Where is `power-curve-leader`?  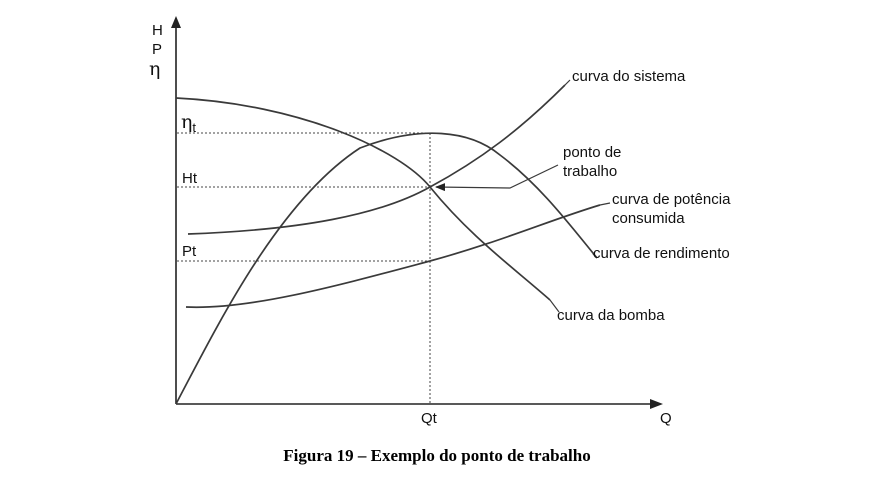
power-curve-leader is located at coordinates (605, 204).